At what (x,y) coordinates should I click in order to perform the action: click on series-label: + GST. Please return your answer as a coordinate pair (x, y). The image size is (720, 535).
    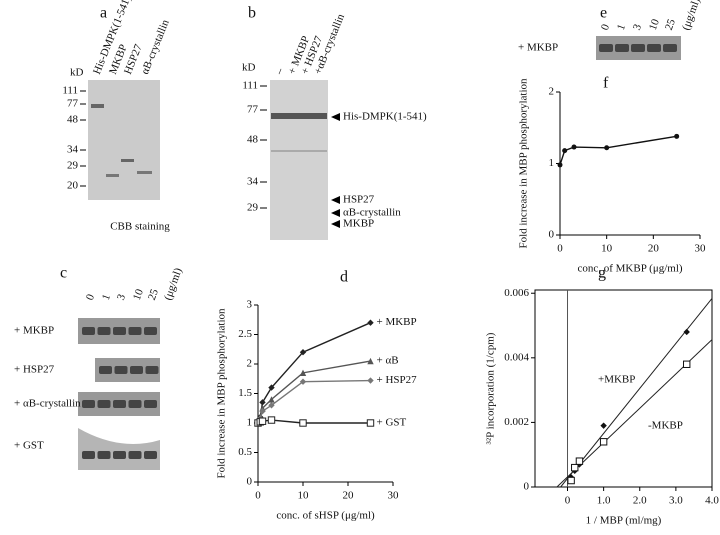
    Looking at the image, I should click on (392, 423).